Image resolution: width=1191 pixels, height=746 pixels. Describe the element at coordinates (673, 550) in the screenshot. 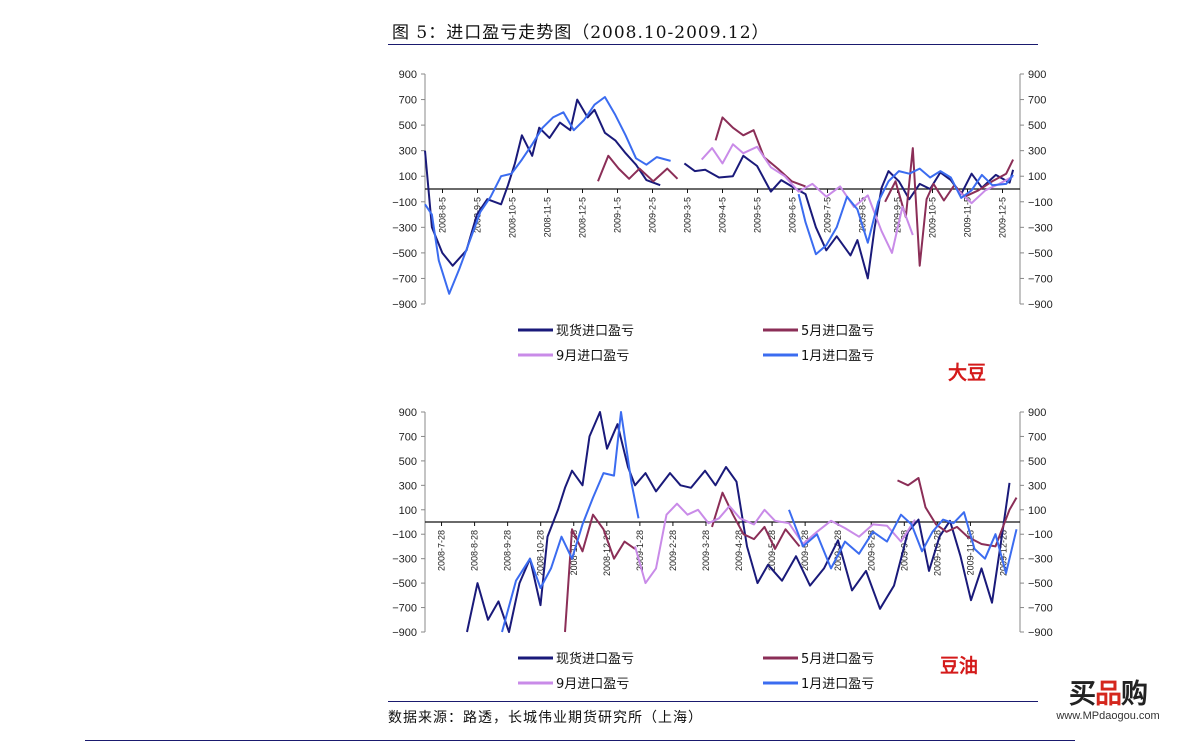

I see `x-tick-label: 2009-2-28` at that location.